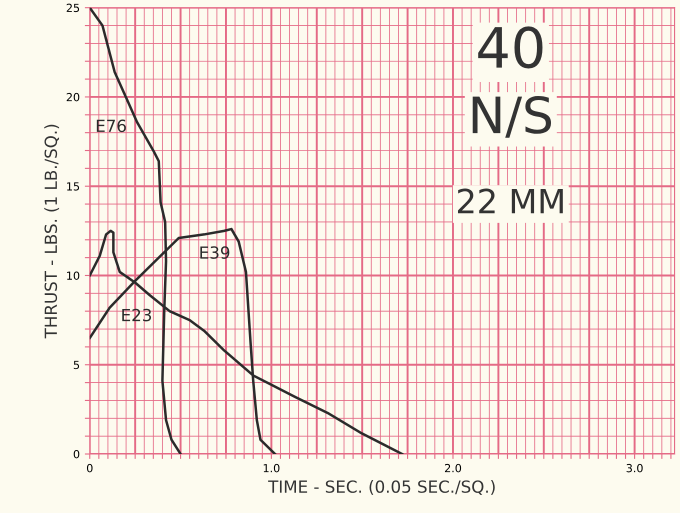 The height and width of the screenshot is (513, 680). What do you see at coordinates (73, 97) in the screenshot?
I see `y-tick-label: 20` at bounding box center [73, 97].